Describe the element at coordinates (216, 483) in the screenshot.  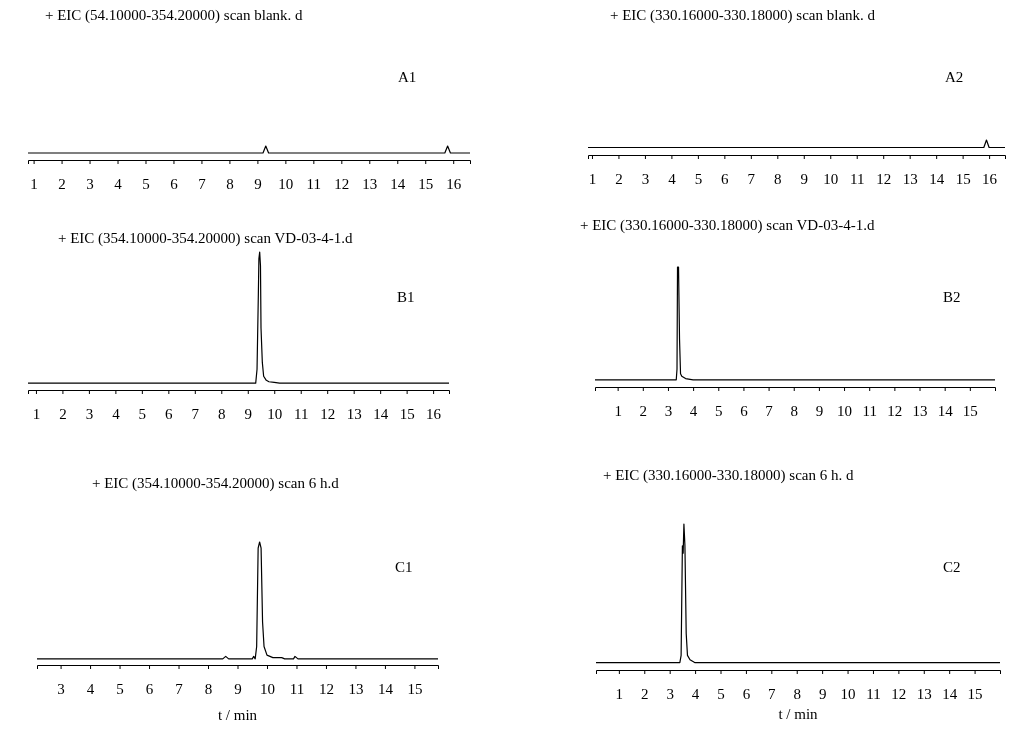
I see `chart-title: + EIC (354.10000-354.20000) scan 6 h.d` at that location.